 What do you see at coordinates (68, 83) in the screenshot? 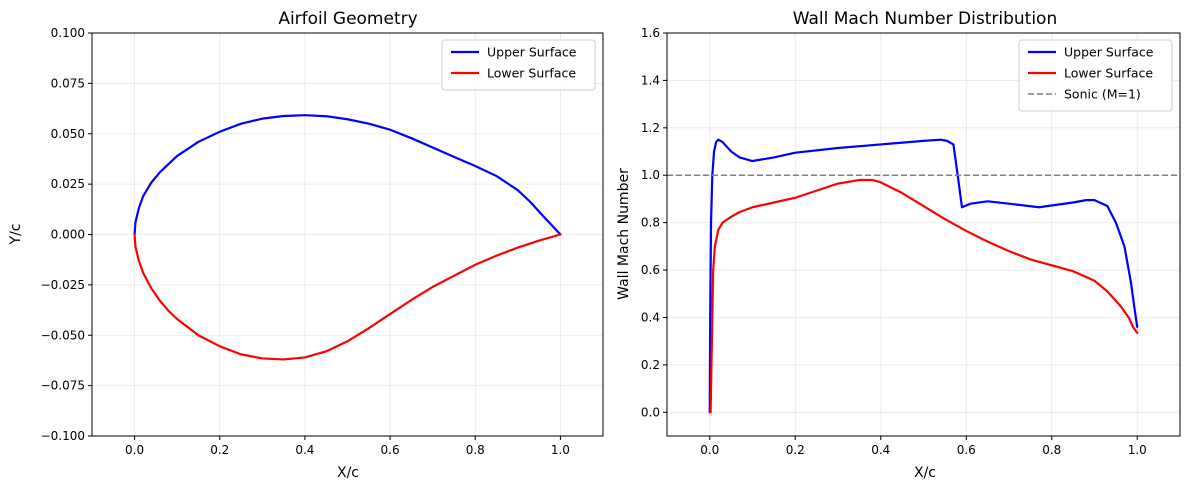
I see `y-tick-label: 0.075` at bounding box center [68, 83].